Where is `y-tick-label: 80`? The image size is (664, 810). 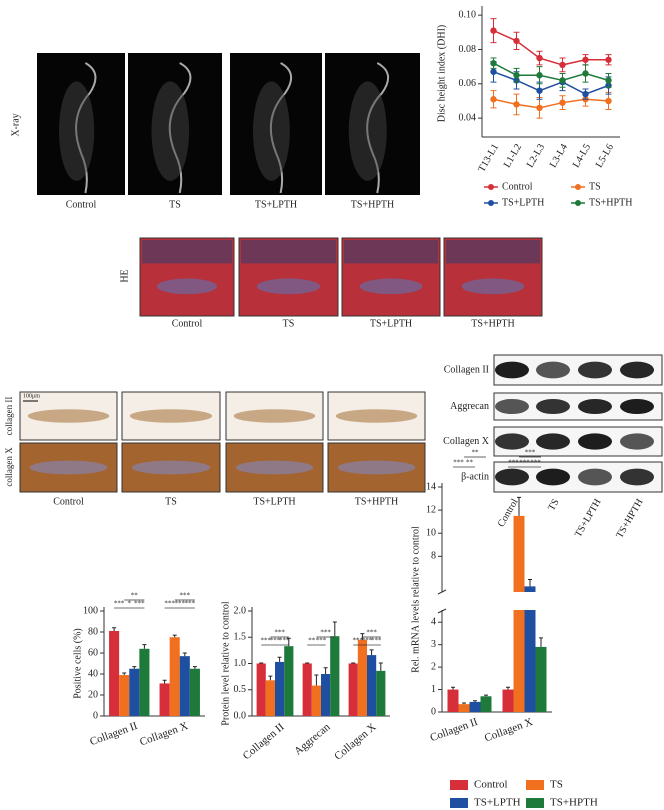 y-tick-label: 80 is located at coordinates (93, 631).